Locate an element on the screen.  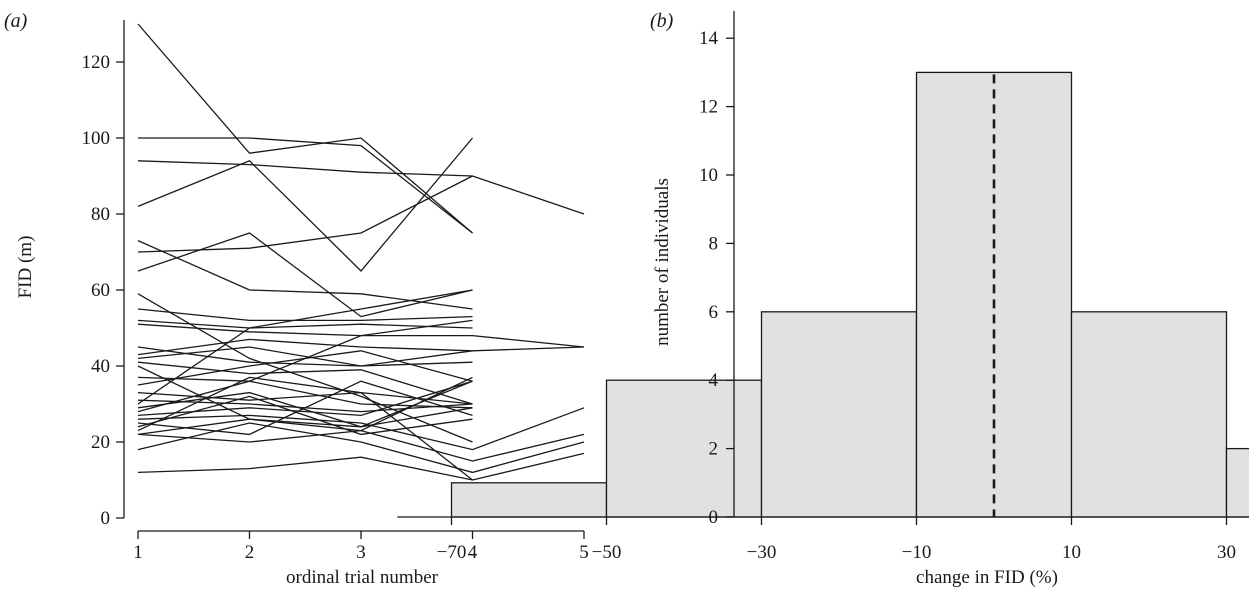
panel-a-x-tick-label: 4 is located at coordinates (473, 552).